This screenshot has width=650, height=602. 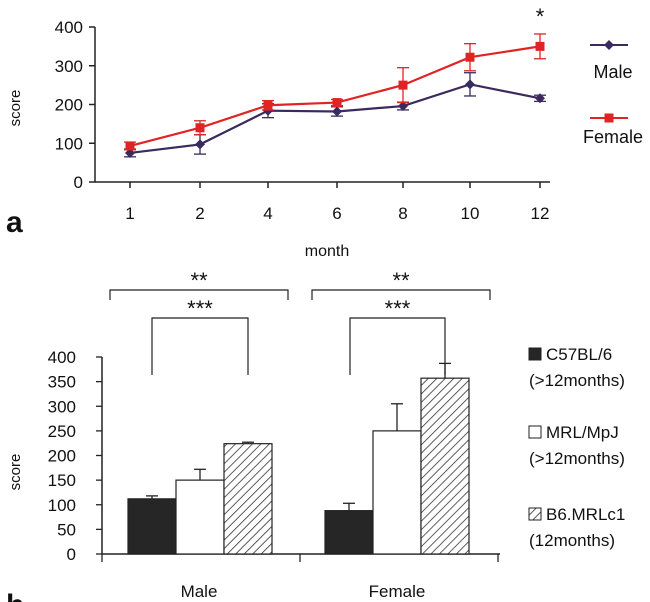 What do you see at coordinates (613, 137) in the screenshot?
I see `legend-label-female: Female` at bounding box center [613, 137].